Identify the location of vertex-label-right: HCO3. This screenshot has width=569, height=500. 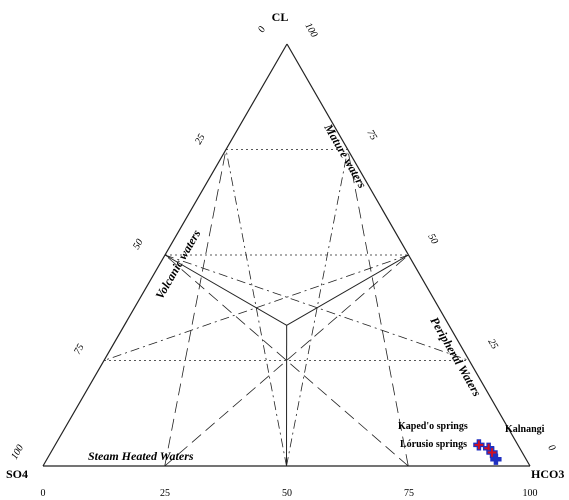
(547, 474).